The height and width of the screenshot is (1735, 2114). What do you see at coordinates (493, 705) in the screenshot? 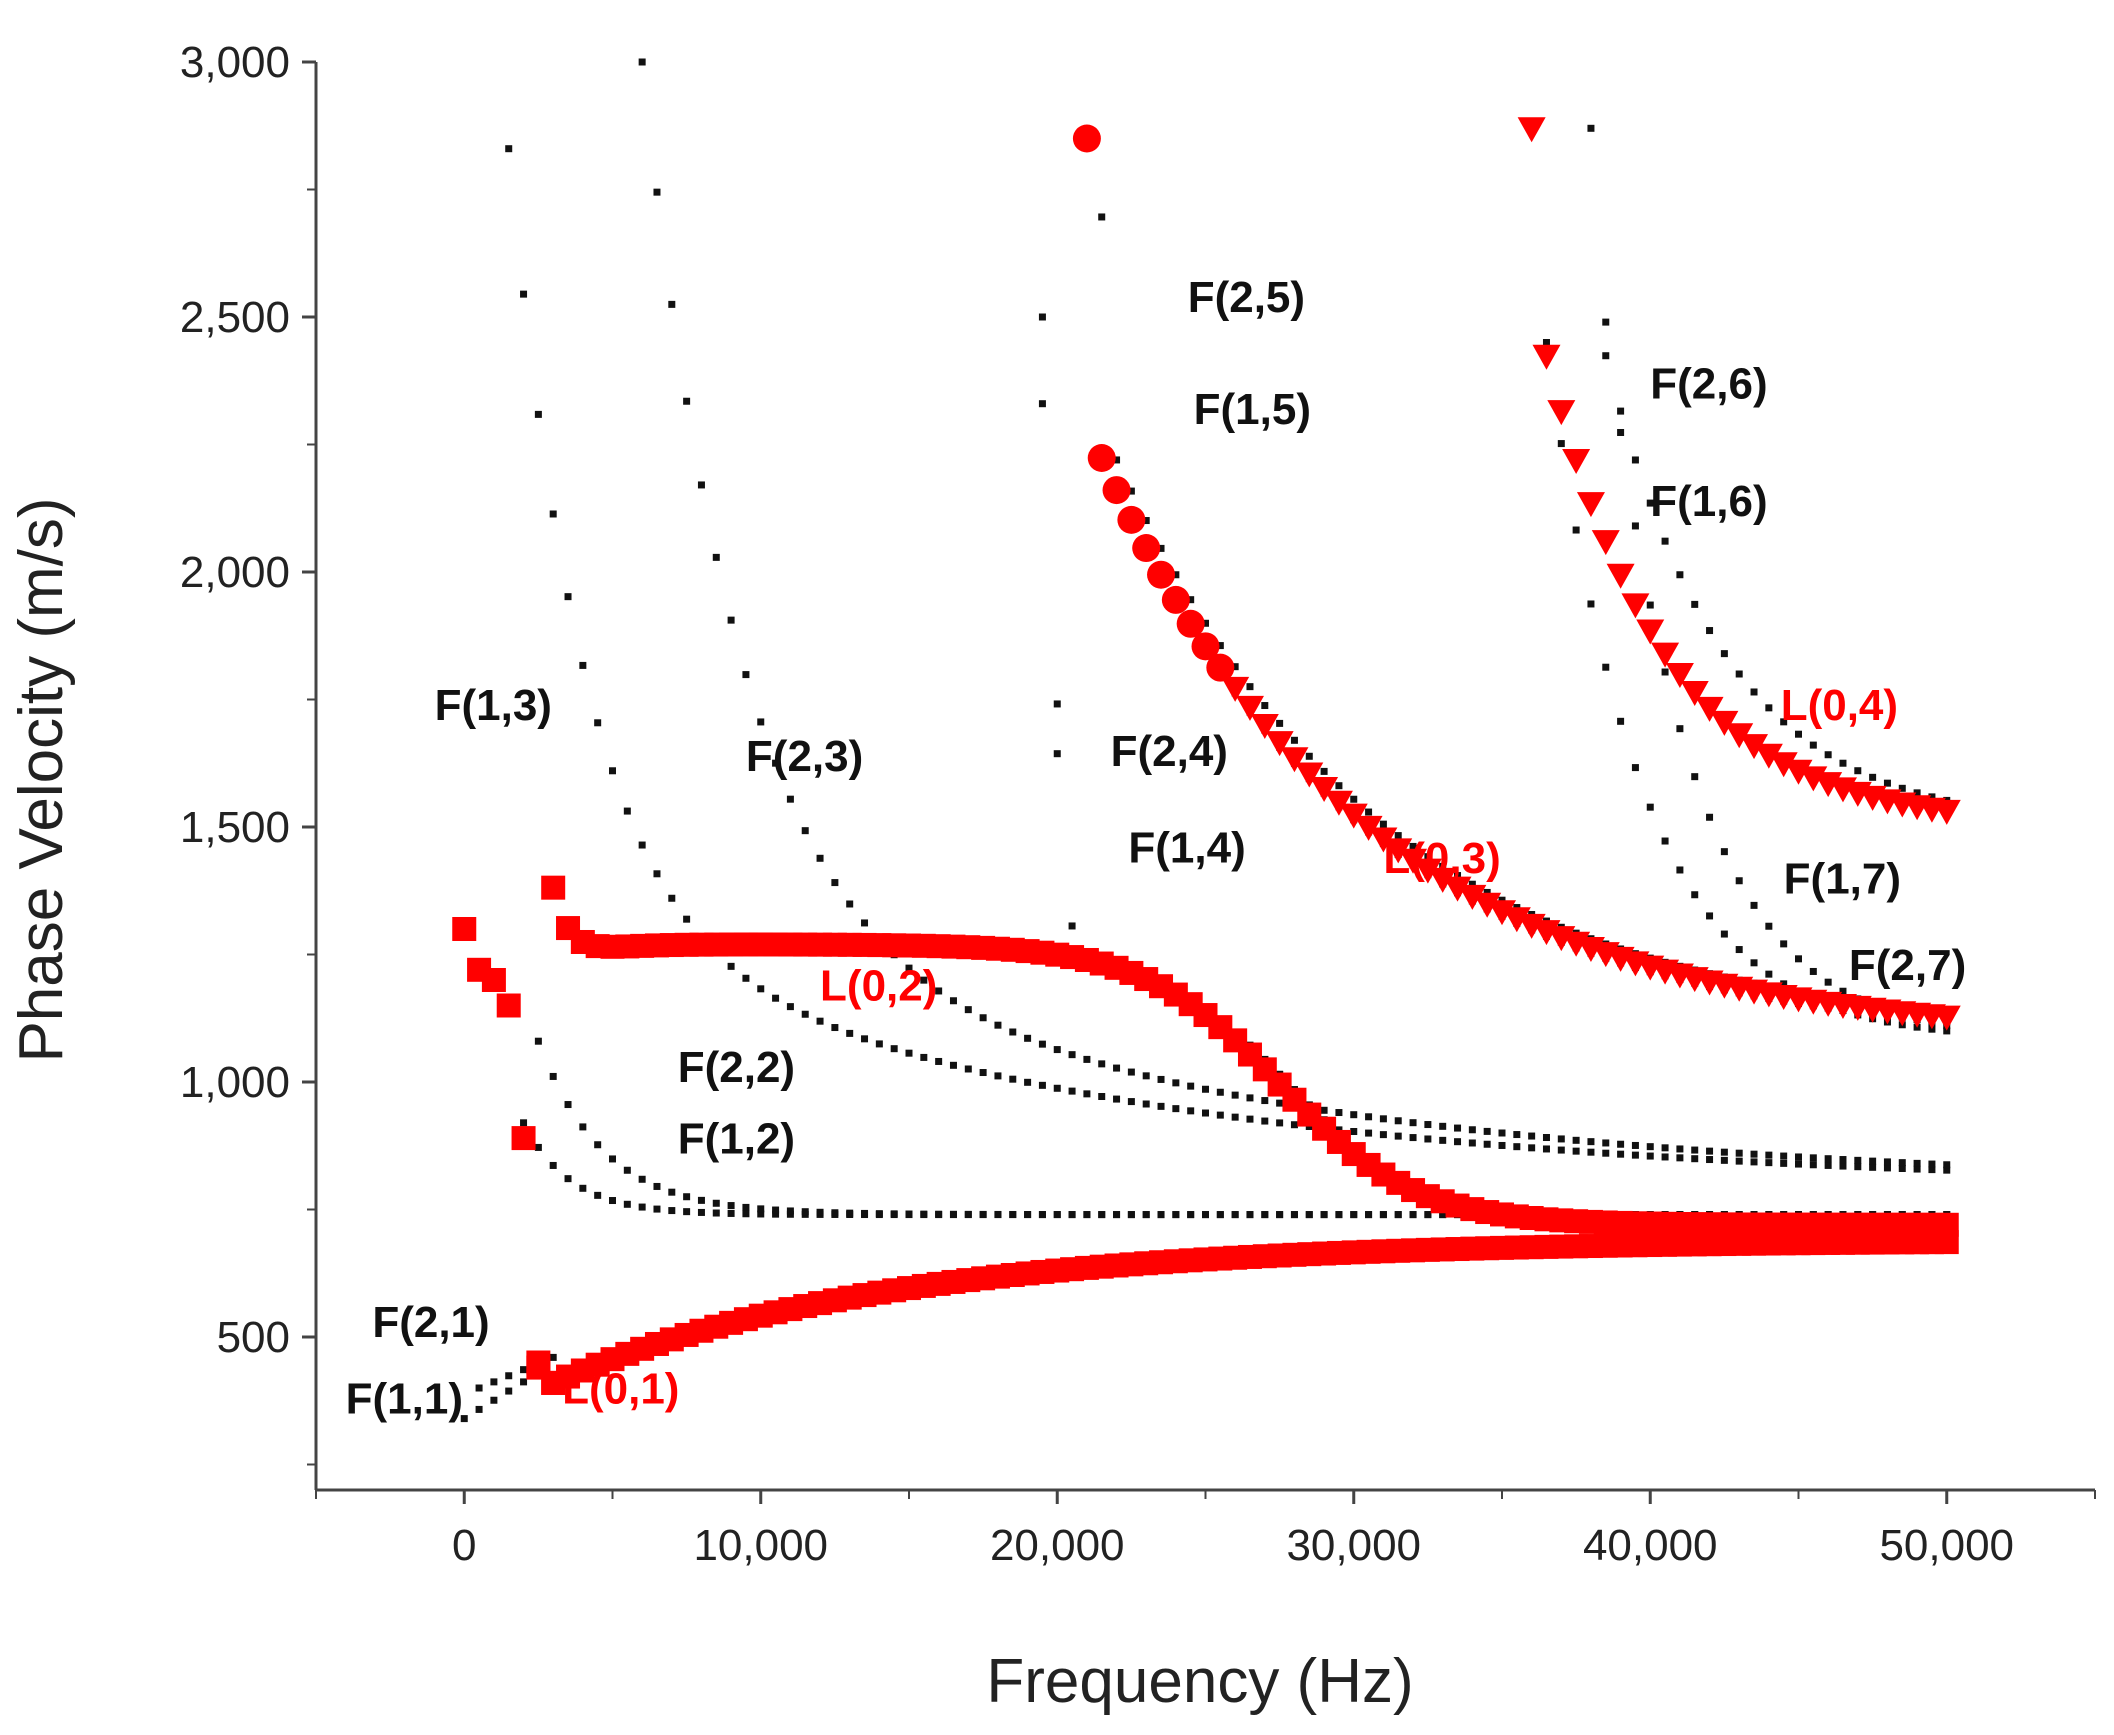
I see `mode-label: F(1,3)` at bounding box center [493, 705].